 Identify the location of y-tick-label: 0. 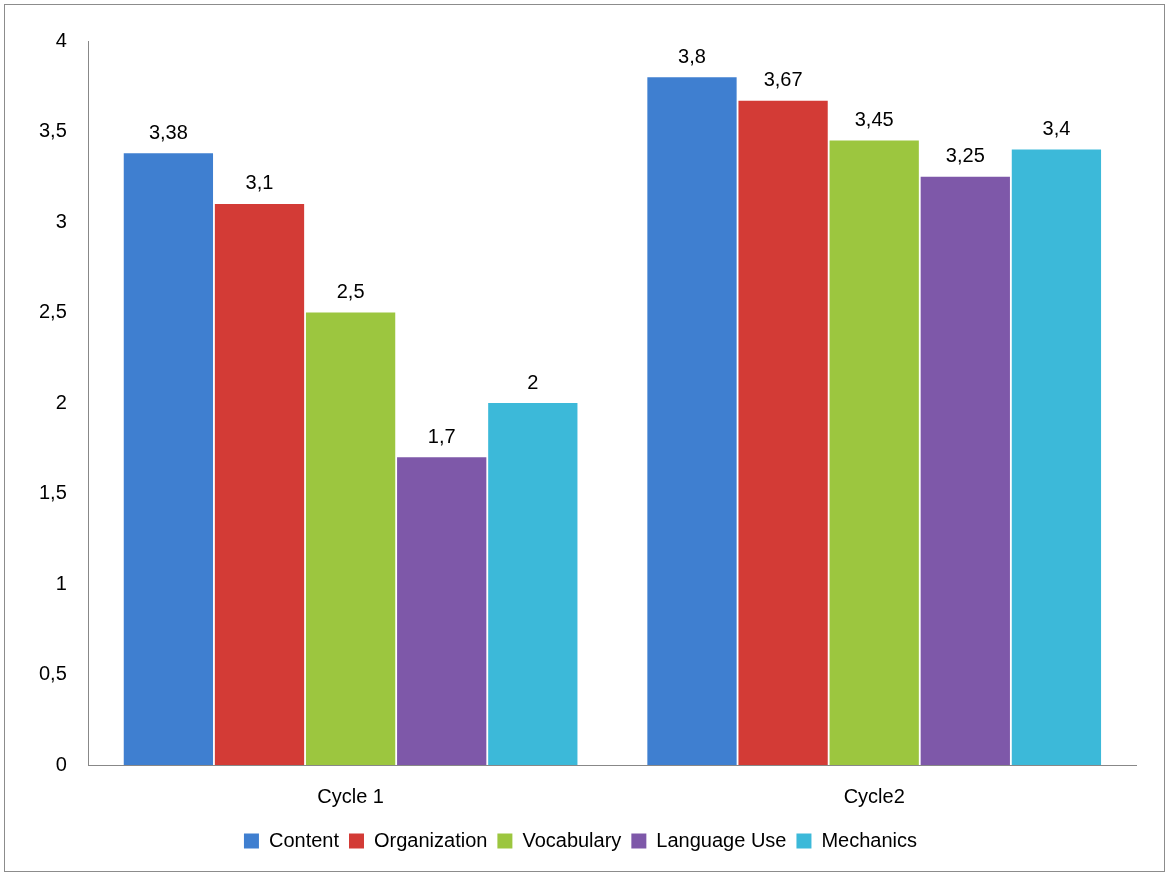
(61, 763).